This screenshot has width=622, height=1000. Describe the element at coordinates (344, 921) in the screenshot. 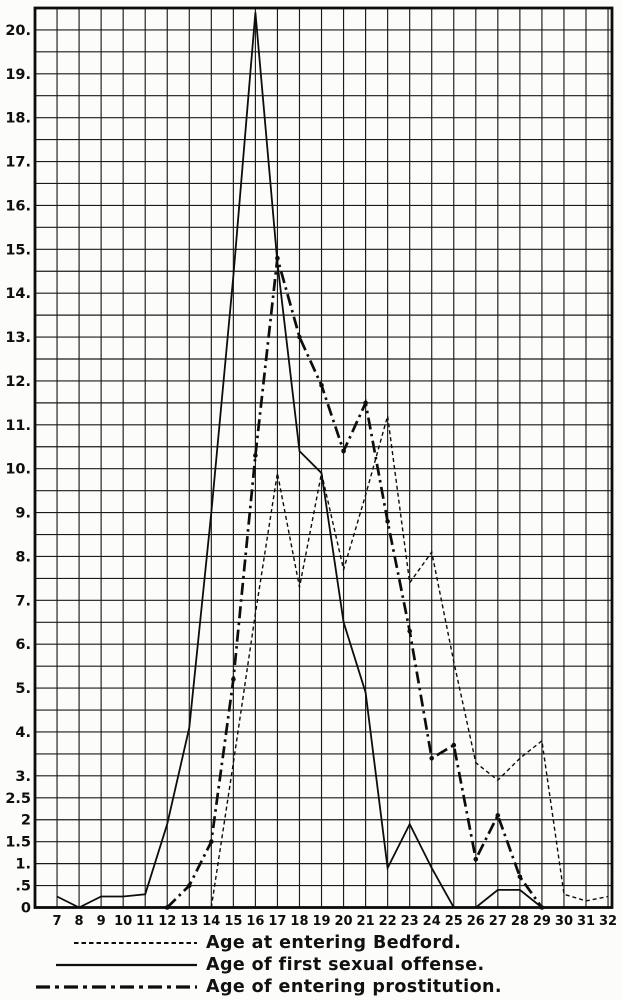

I see `x-tick-label: 20` at that location.